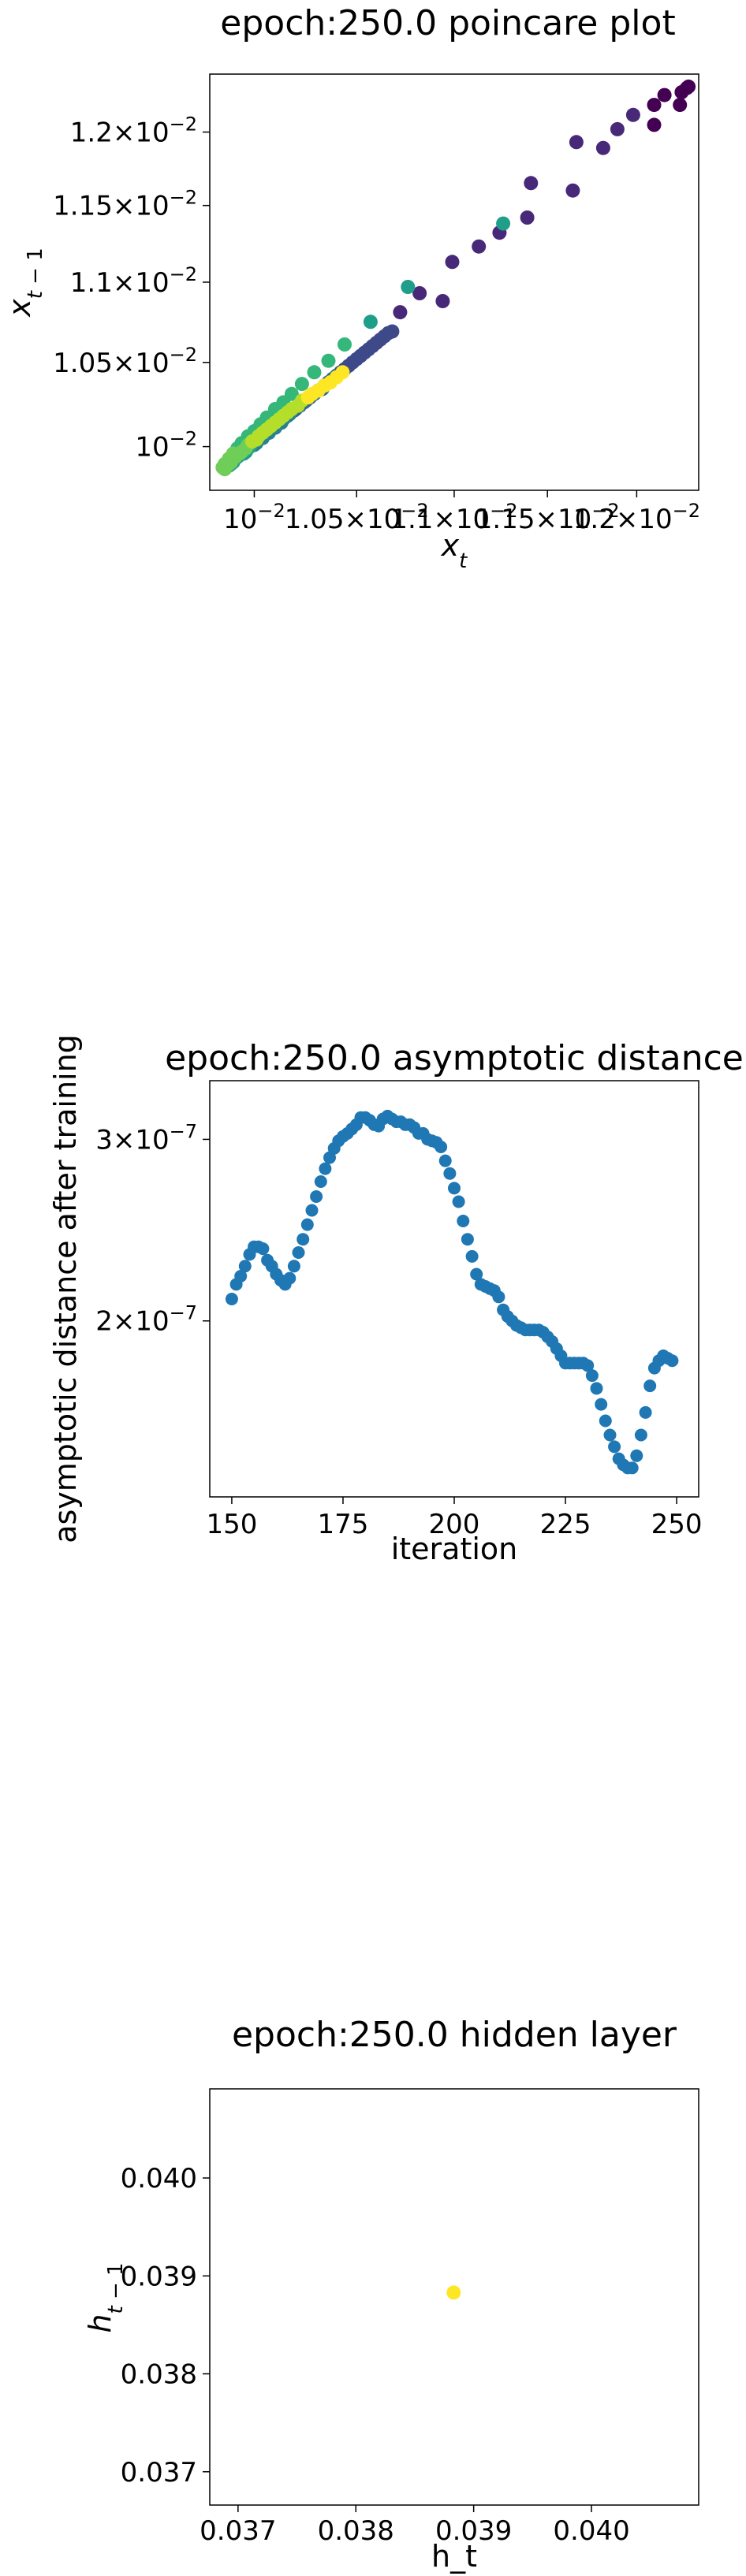  Describe the element at coordinates (231, 1524) in the screenshot. I see `x-tick-label: 150` at that location.